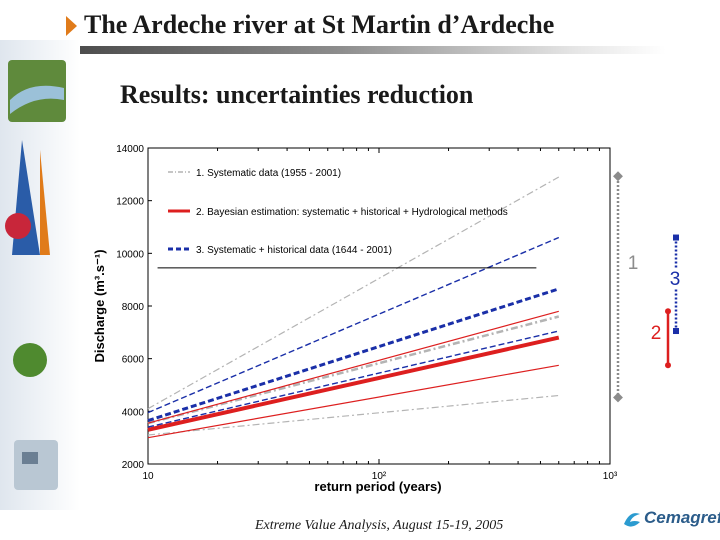 The image size is (720, 540). What do you see at coordinates (30, 360) in the screenshot?
I see `green-leaf-icon` at bounding box center [30, 360].